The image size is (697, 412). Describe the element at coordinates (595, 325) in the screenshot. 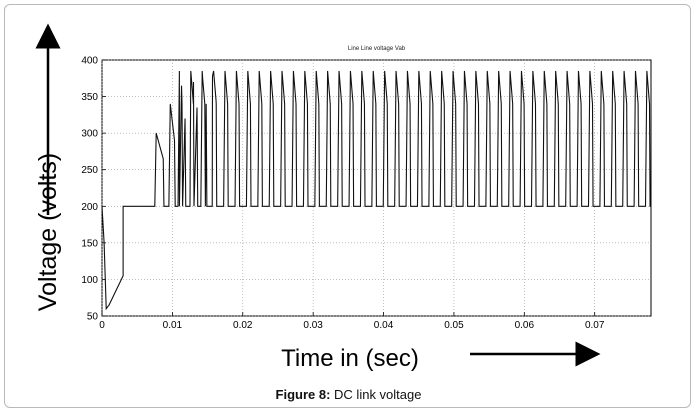

I see `x-tick-label: 0.07` at that location.